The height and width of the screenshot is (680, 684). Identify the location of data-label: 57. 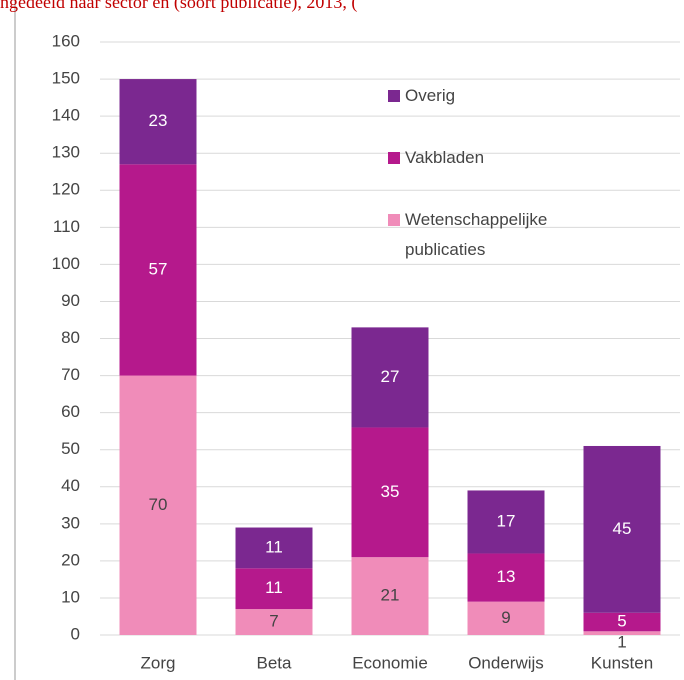
(158, 268).